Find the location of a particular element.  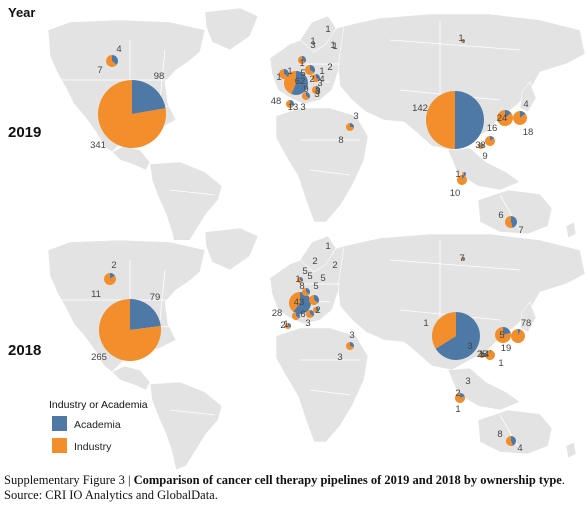

value-label-2019-34: 2 is located at coordinates (329, 67).